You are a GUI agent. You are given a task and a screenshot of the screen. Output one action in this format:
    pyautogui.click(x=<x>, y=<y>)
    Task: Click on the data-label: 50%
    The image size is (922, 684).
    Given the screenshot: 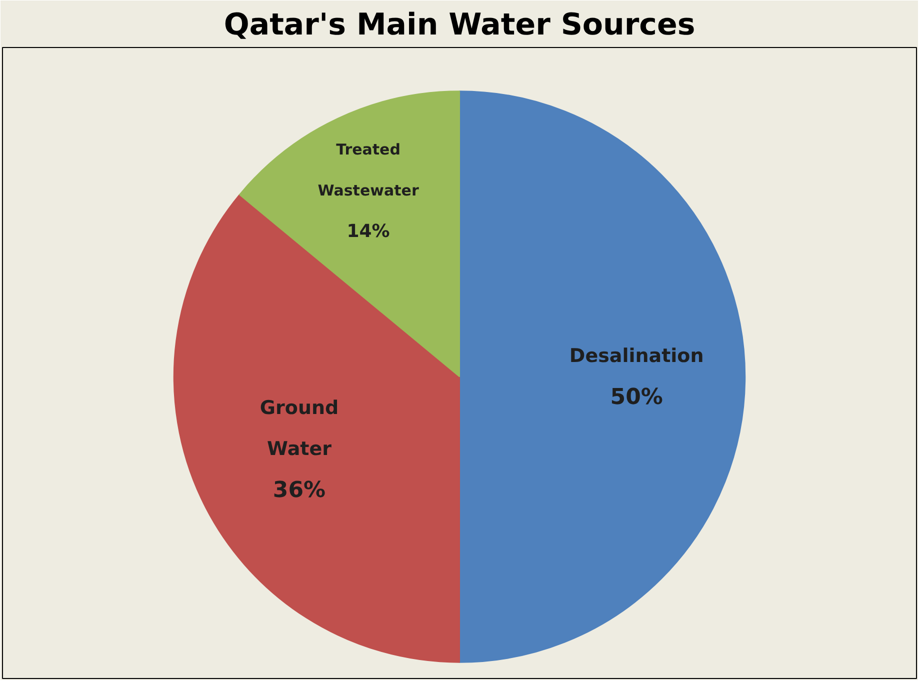 What is the action you would take?
    pyautogui.click(x=636, y=397)
    